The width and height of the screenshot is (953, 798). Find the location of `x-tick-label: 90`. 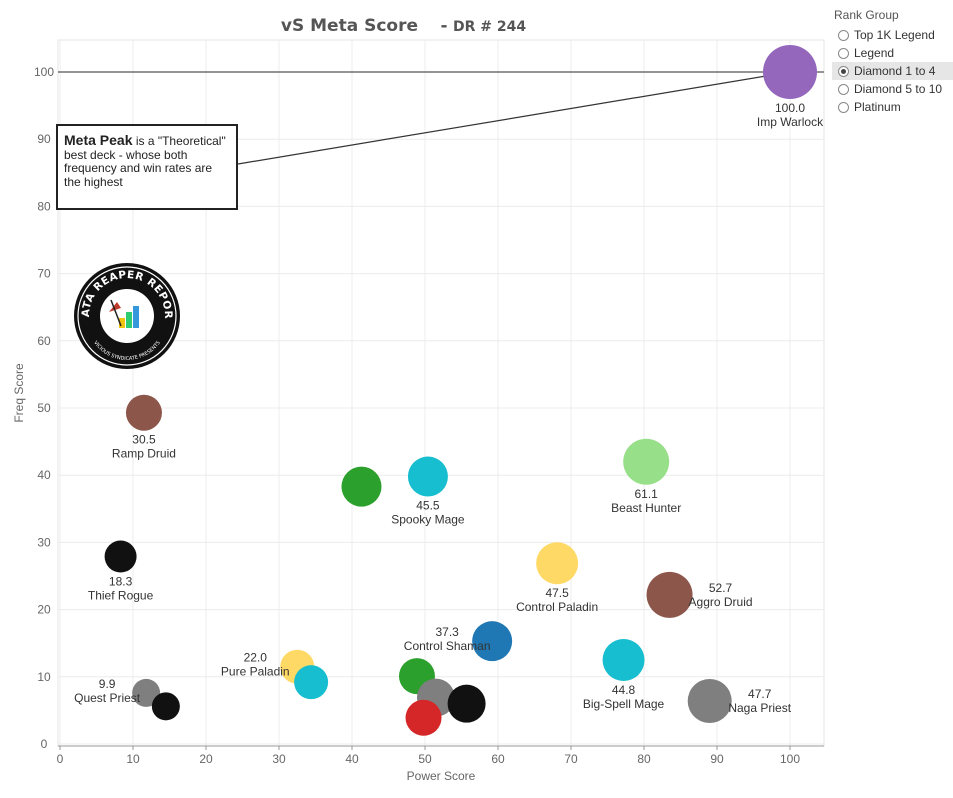

x-tick-label: 90 is located at coordinates (717, 759).